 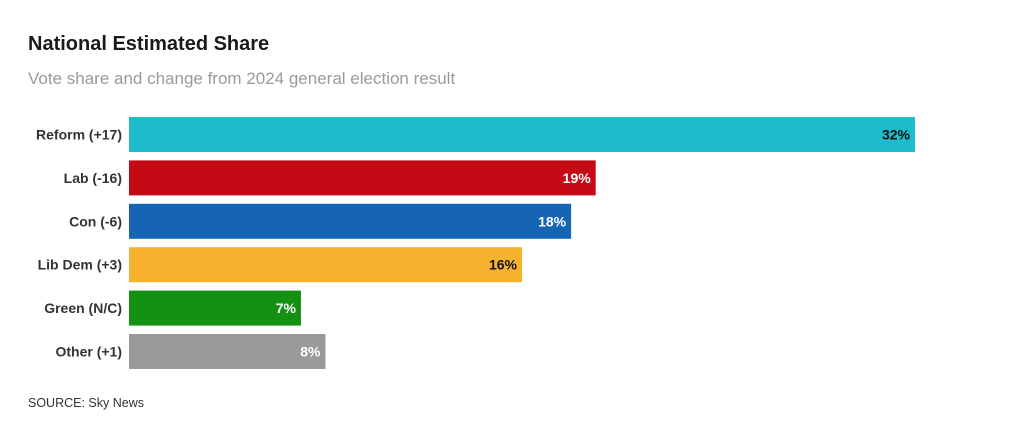 I want to click on category-label-lab: Lab (-16), so click(x=93, y=178).